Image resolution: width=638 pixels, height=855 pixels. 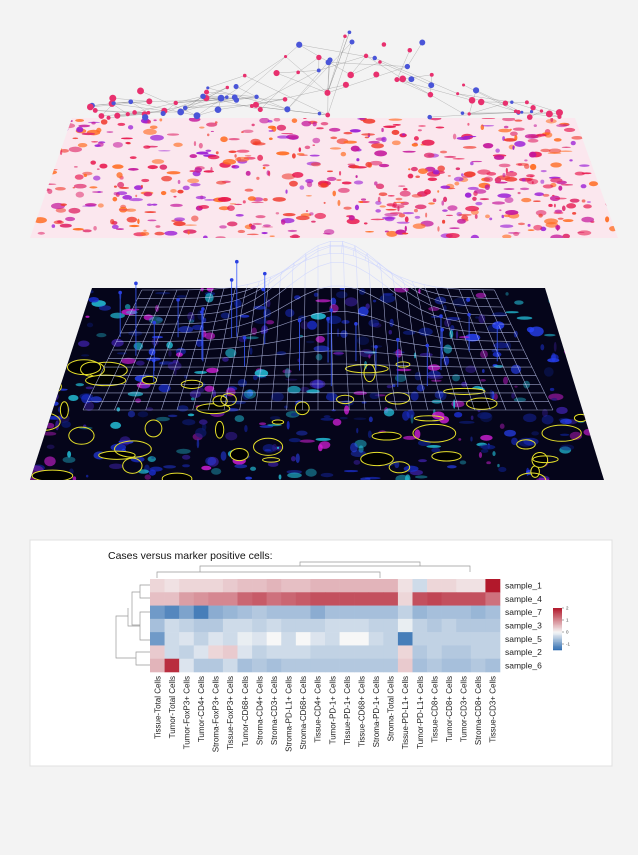 What do you see at coordinates (325, 75) in the screenshot?
I see `network-graph` at bounding box center [325, 75].